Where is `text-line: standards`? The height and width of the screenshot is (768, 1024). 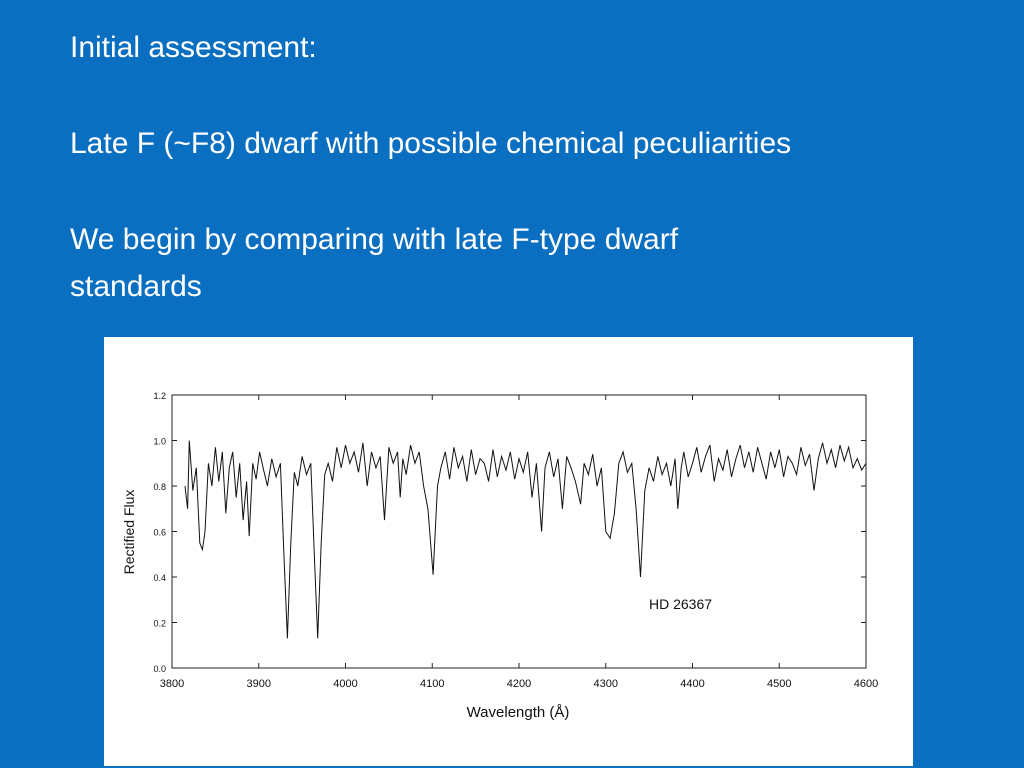 text-line: standards is located at coordinates (136, 286).